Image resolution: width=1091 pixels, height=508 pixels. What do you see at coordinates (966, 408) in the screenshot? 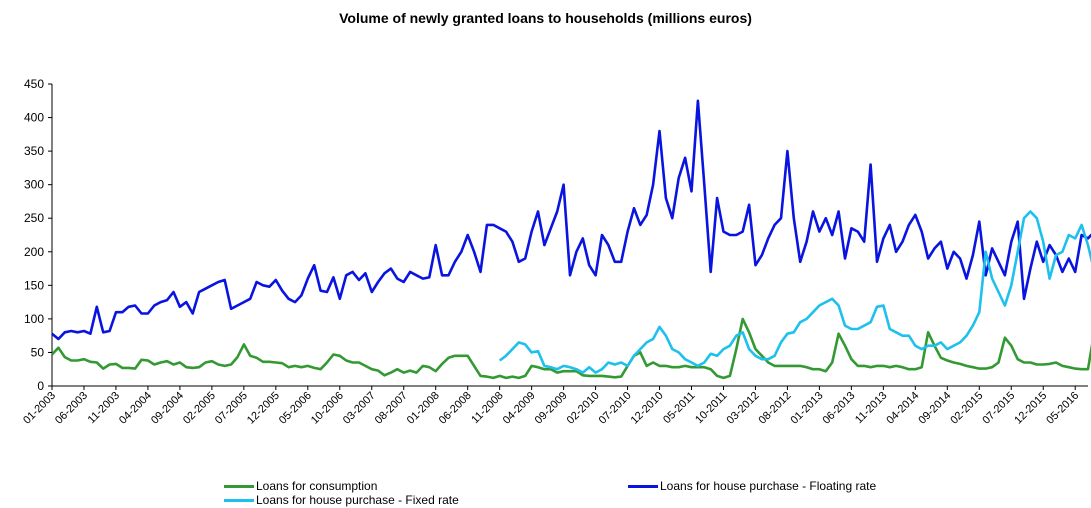
I see `x-tick-label: 02-2015` at bounding box center [966, 408].